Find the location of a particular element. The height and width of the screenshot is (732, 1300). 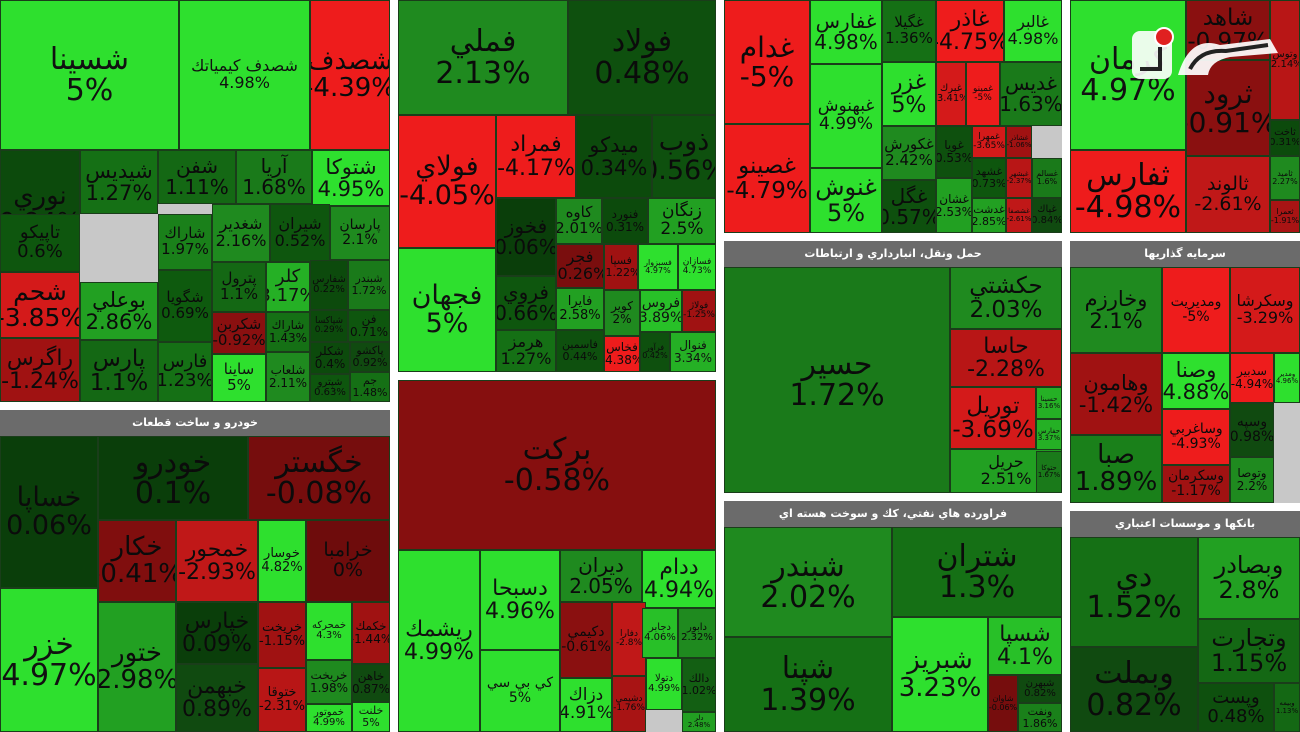

stock-tile: حسير 1.72% is located at coordinates (837, 380).